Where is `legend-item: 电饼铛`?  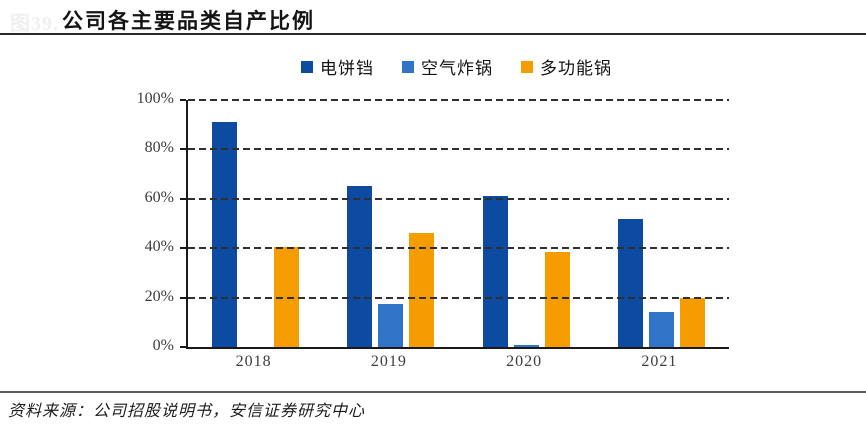
legend-item: 电饼铛 is located at coordinates (337, 66).